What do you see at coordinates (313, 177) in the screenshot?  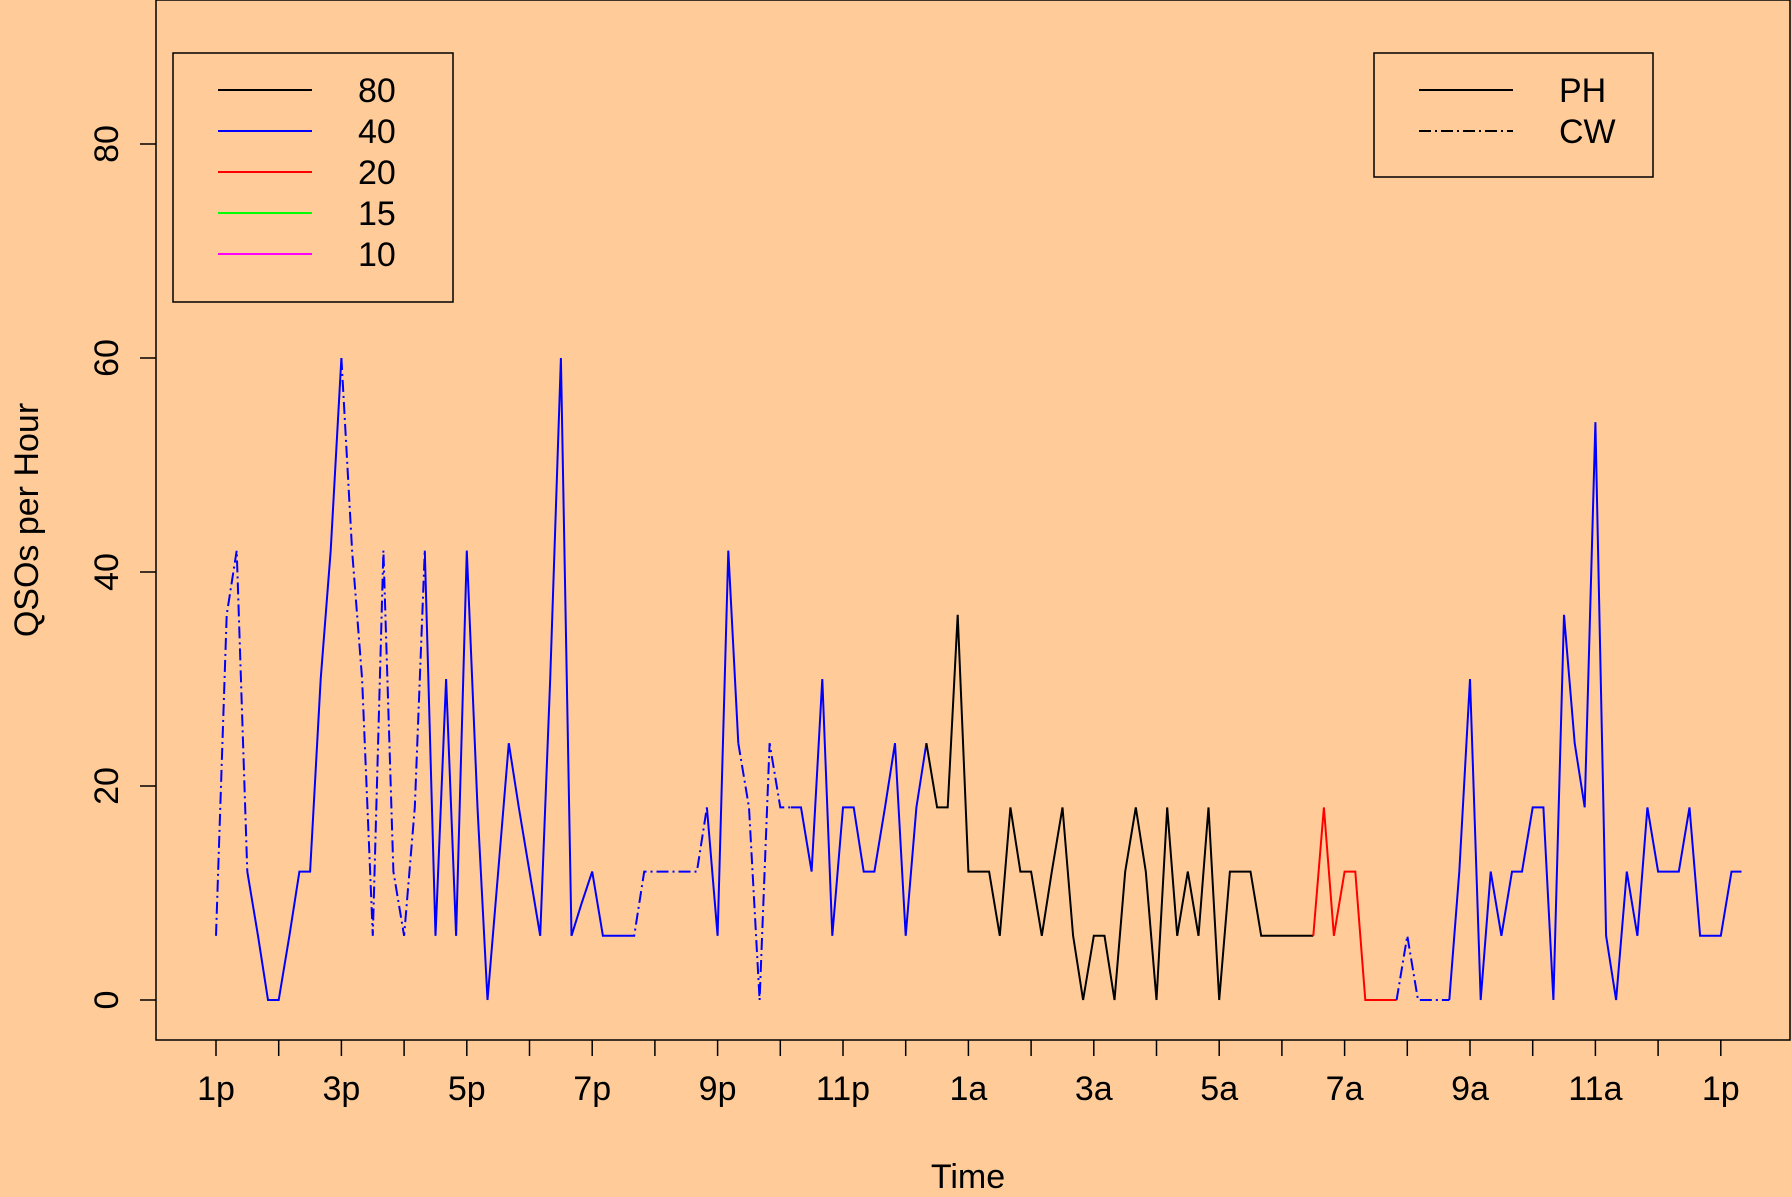 I see `band-legend-box` at bounding box center [313, 177].